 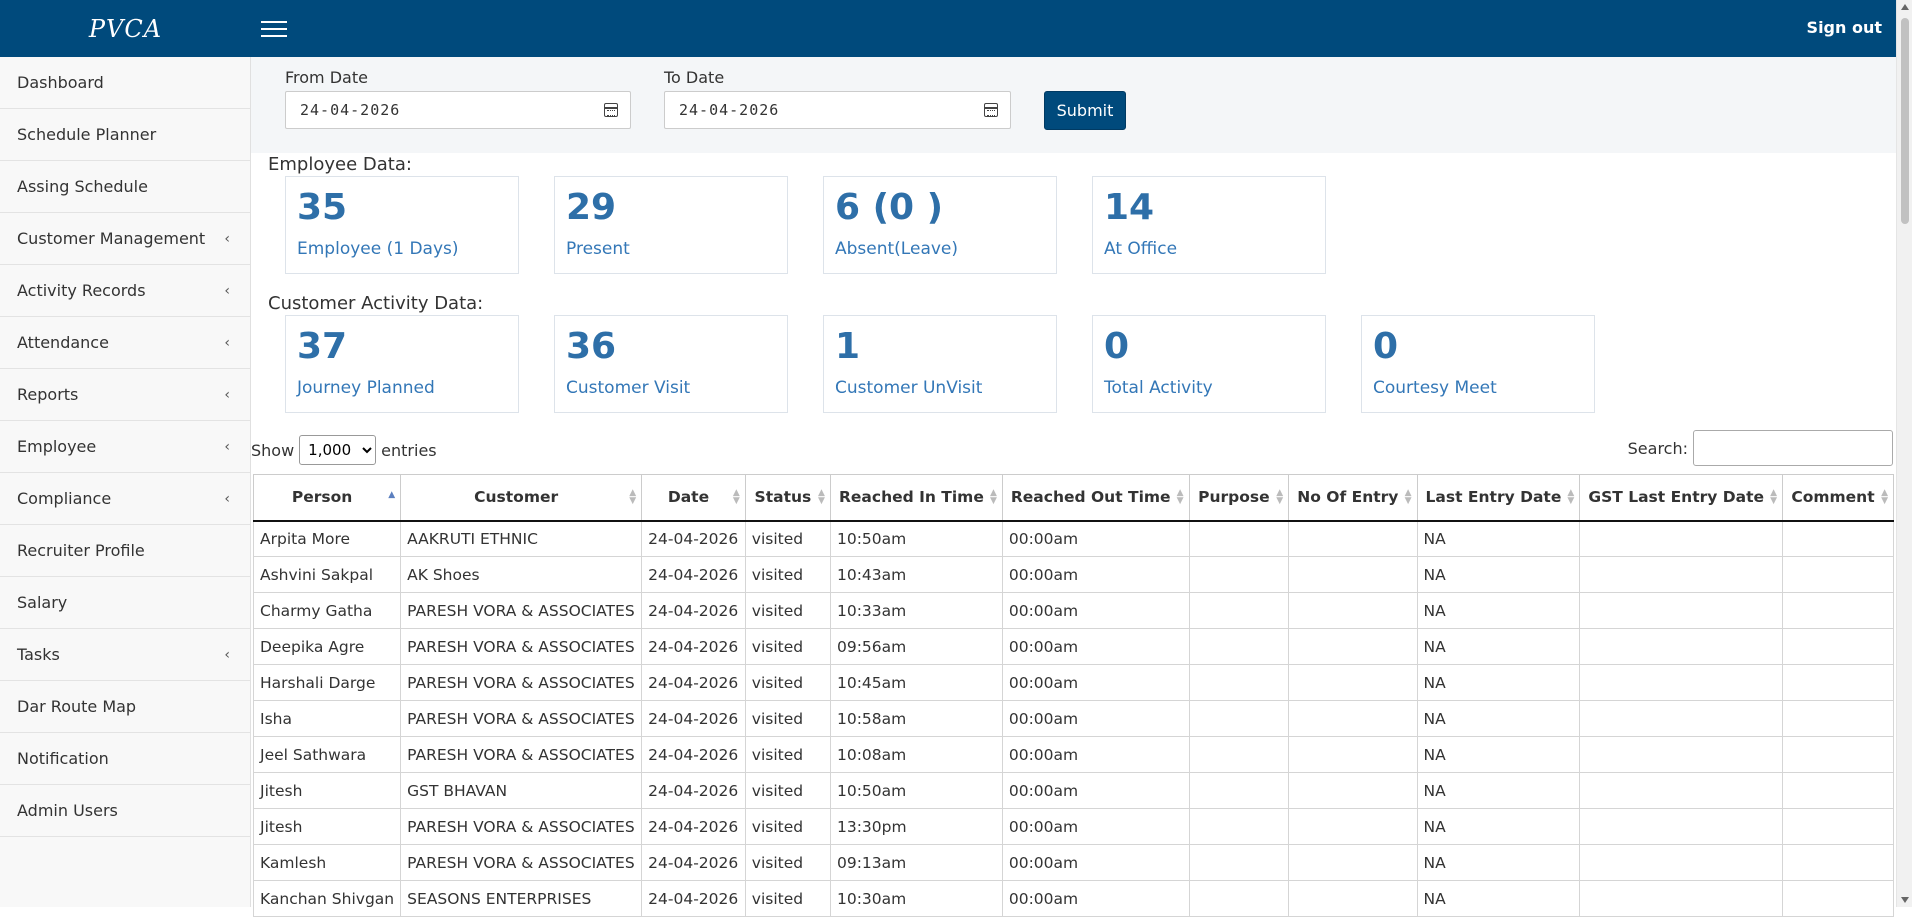 What do you see at coordinates (521, 898) in the screenshot?
I see `cell-customer: SEASONS ENTERPRISES` at bounding box center [521, 898].